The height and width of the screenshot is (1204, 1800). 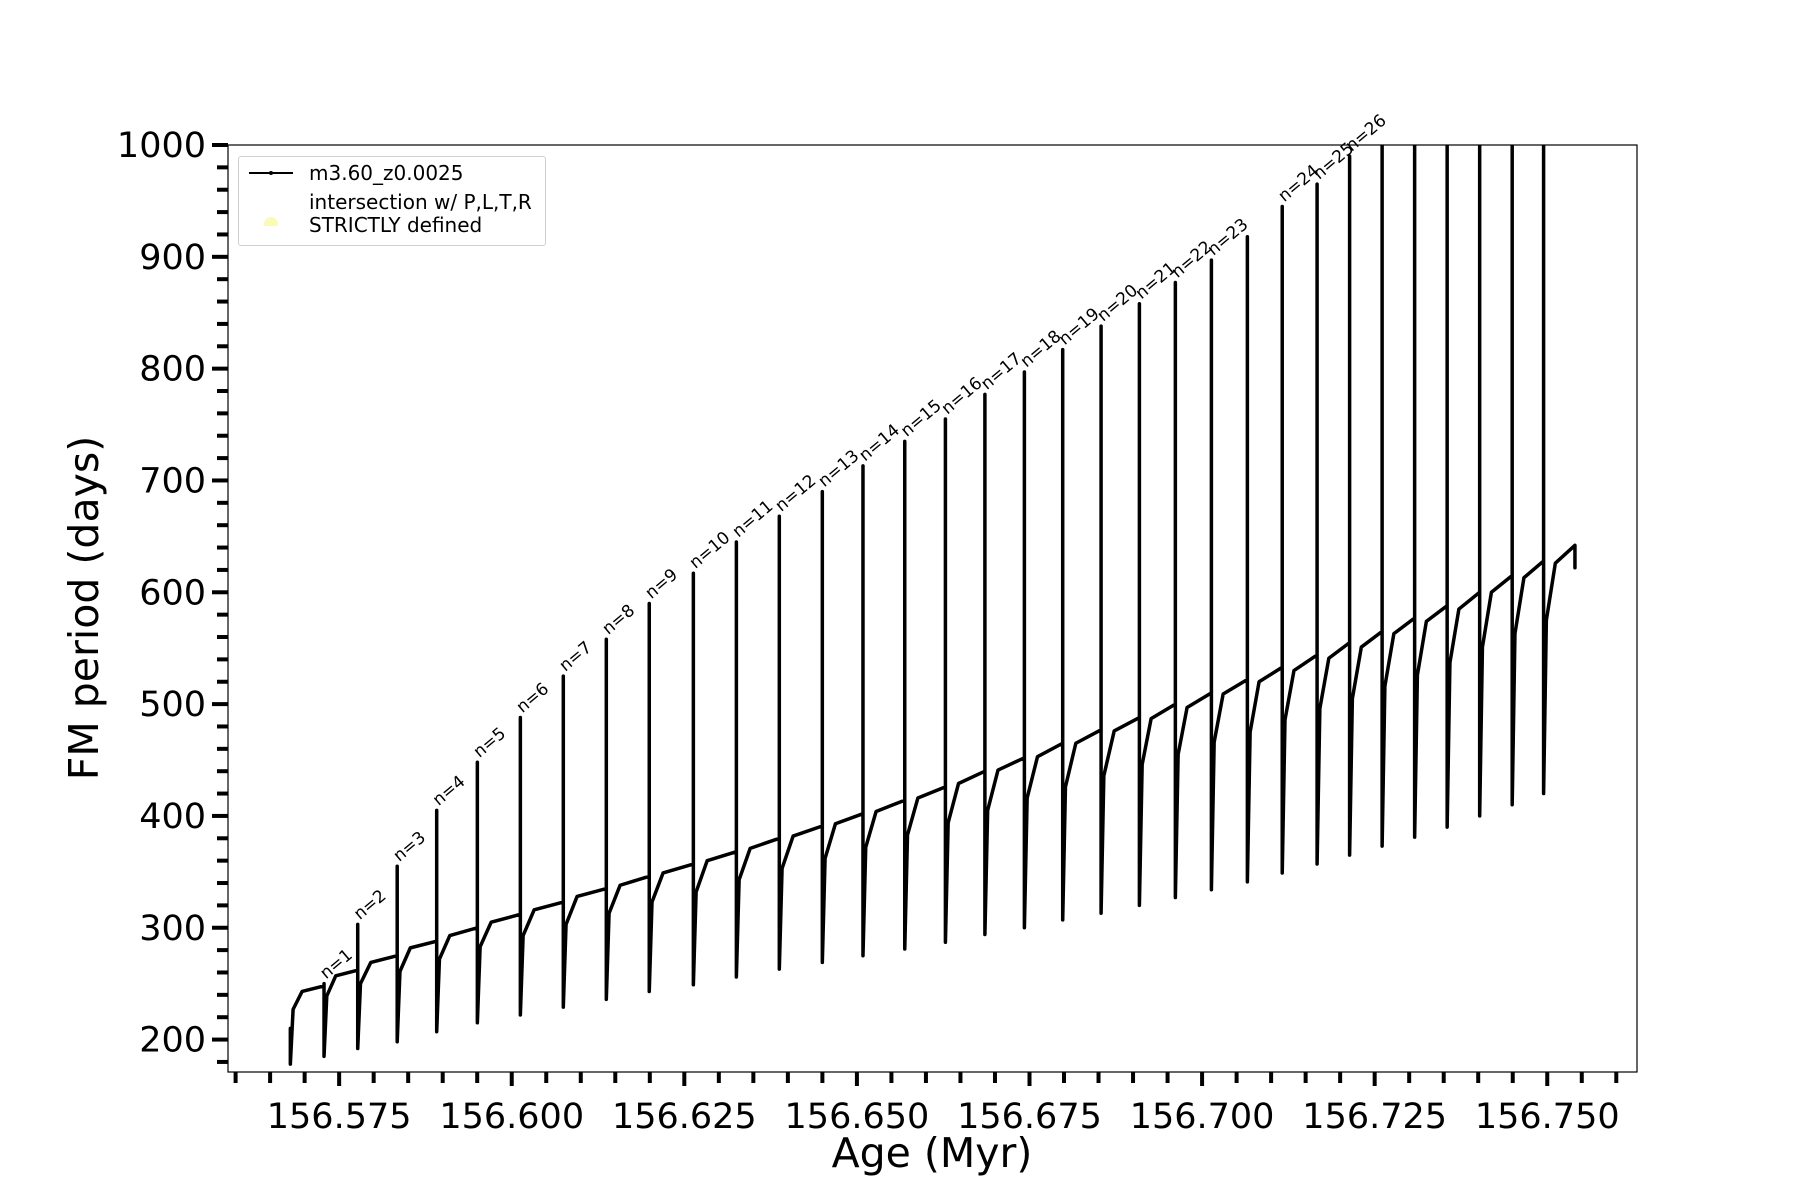 What do you see at coordinates (1547, 1117) in the screenshot?
I see `x-tick-label: 156.750` at bounding box center [1547, 1117].